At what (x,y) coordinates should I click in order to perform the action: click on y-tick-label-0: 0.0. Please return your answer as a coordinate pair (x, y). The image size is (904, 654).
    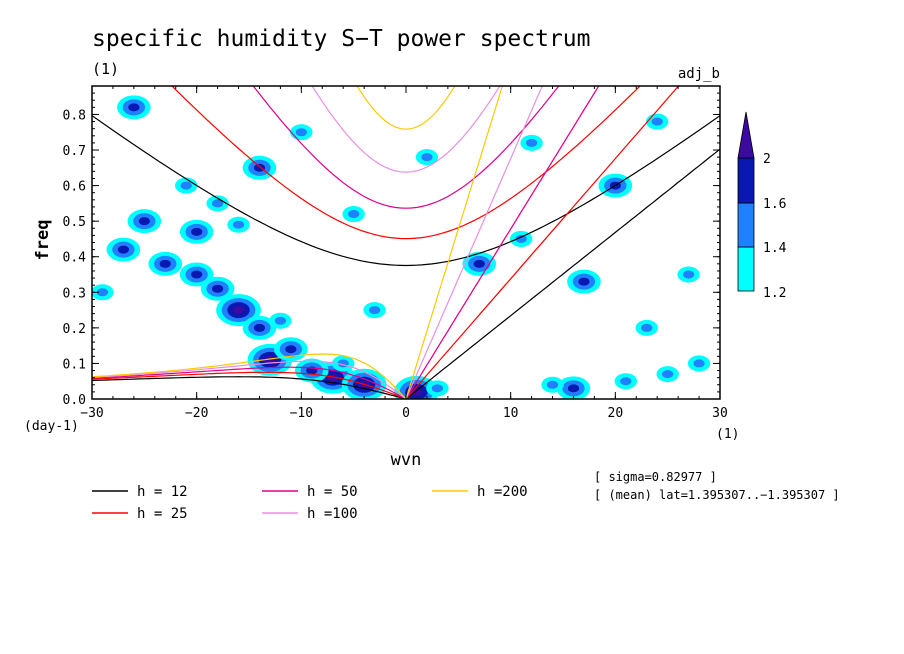
    Looking at the image, I should click on (74, 400).